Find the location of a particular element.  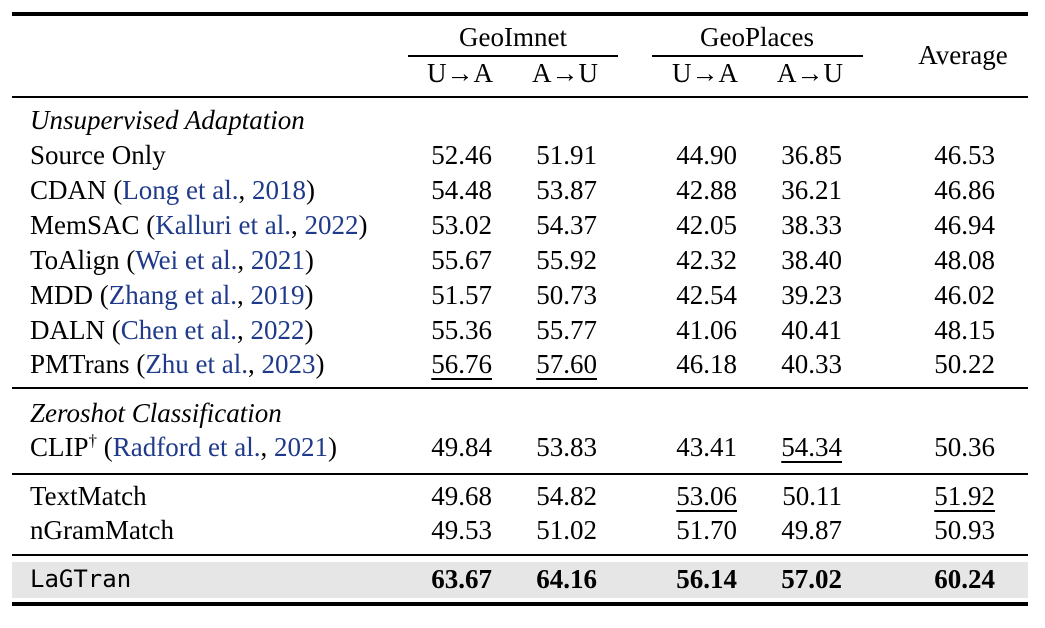

method-label: MDD is located at coordinates (62, 295).